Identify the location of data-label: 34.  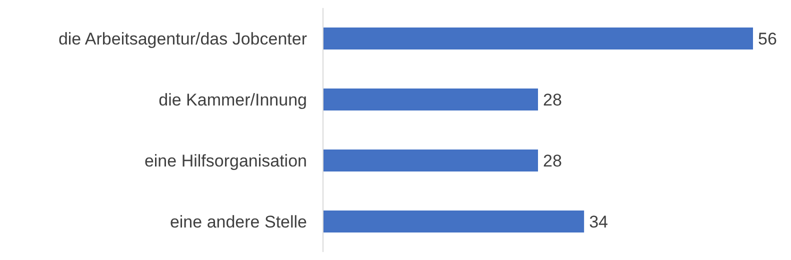
(598, 222).